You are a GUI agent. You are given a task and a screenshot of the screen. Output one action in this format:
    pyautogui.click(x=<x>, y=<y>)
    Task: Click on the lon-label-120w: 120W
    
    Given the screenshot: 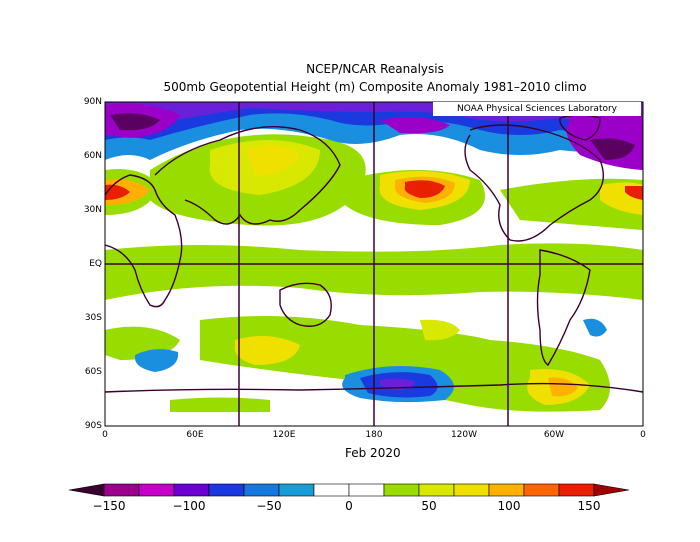 What is the action you would take?
    pyautogui.click(x=464, y=435)
    